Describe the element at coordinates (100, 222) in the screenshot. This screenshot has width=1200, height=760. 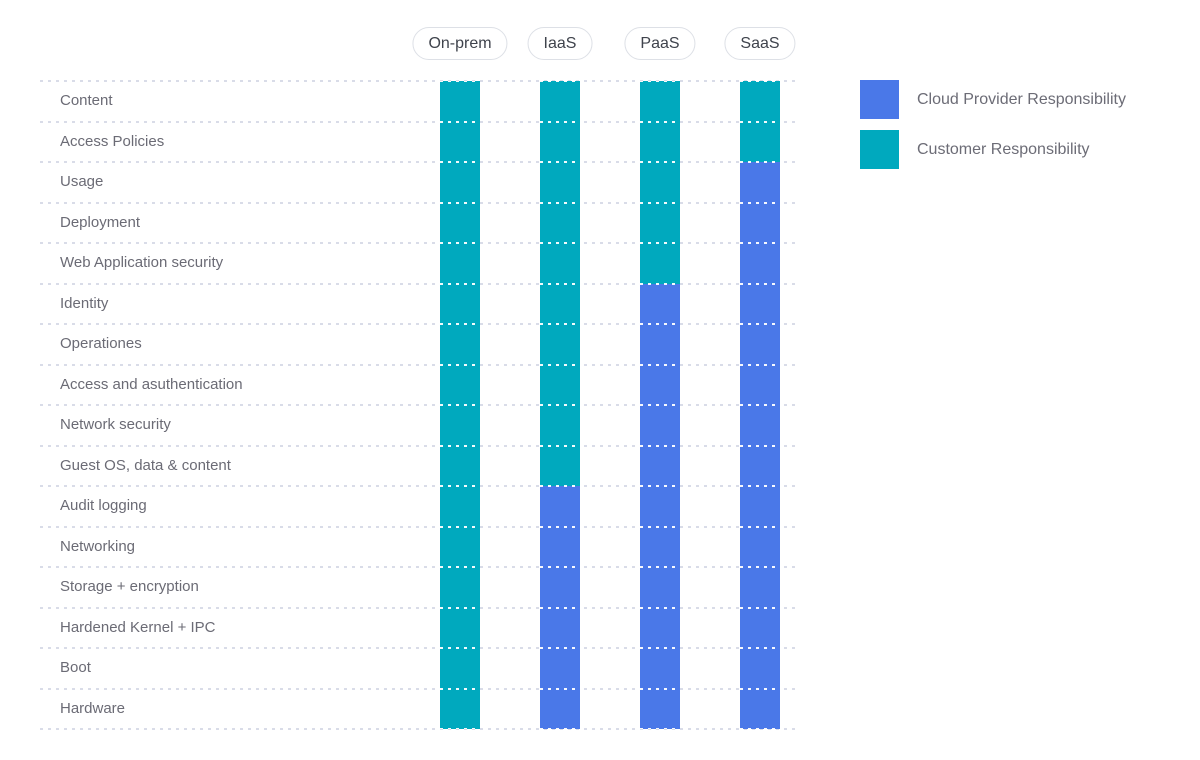
I see `row-label: Deployment` at that location.